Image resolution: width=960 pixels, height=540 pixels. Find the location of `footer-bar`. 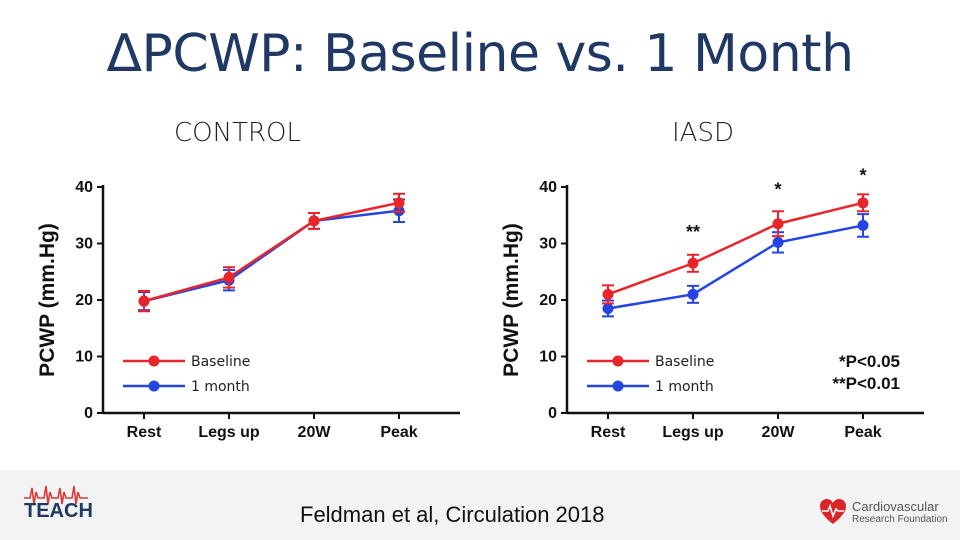

footer-bar is located at coordinates (480, 505).